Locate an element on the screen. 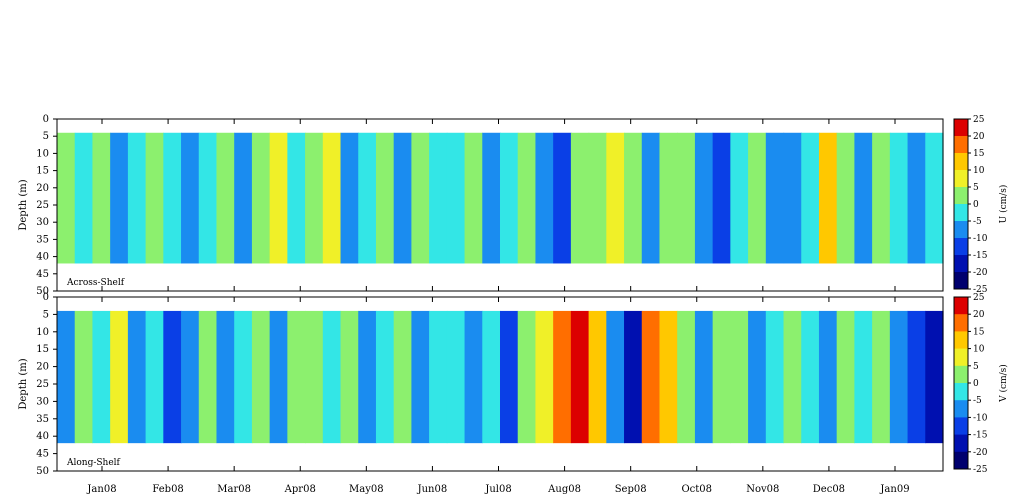 The height and width of the screenshot is (501, 1017). colorbar-tick-label: 10 is located at coordinates (979, 171).